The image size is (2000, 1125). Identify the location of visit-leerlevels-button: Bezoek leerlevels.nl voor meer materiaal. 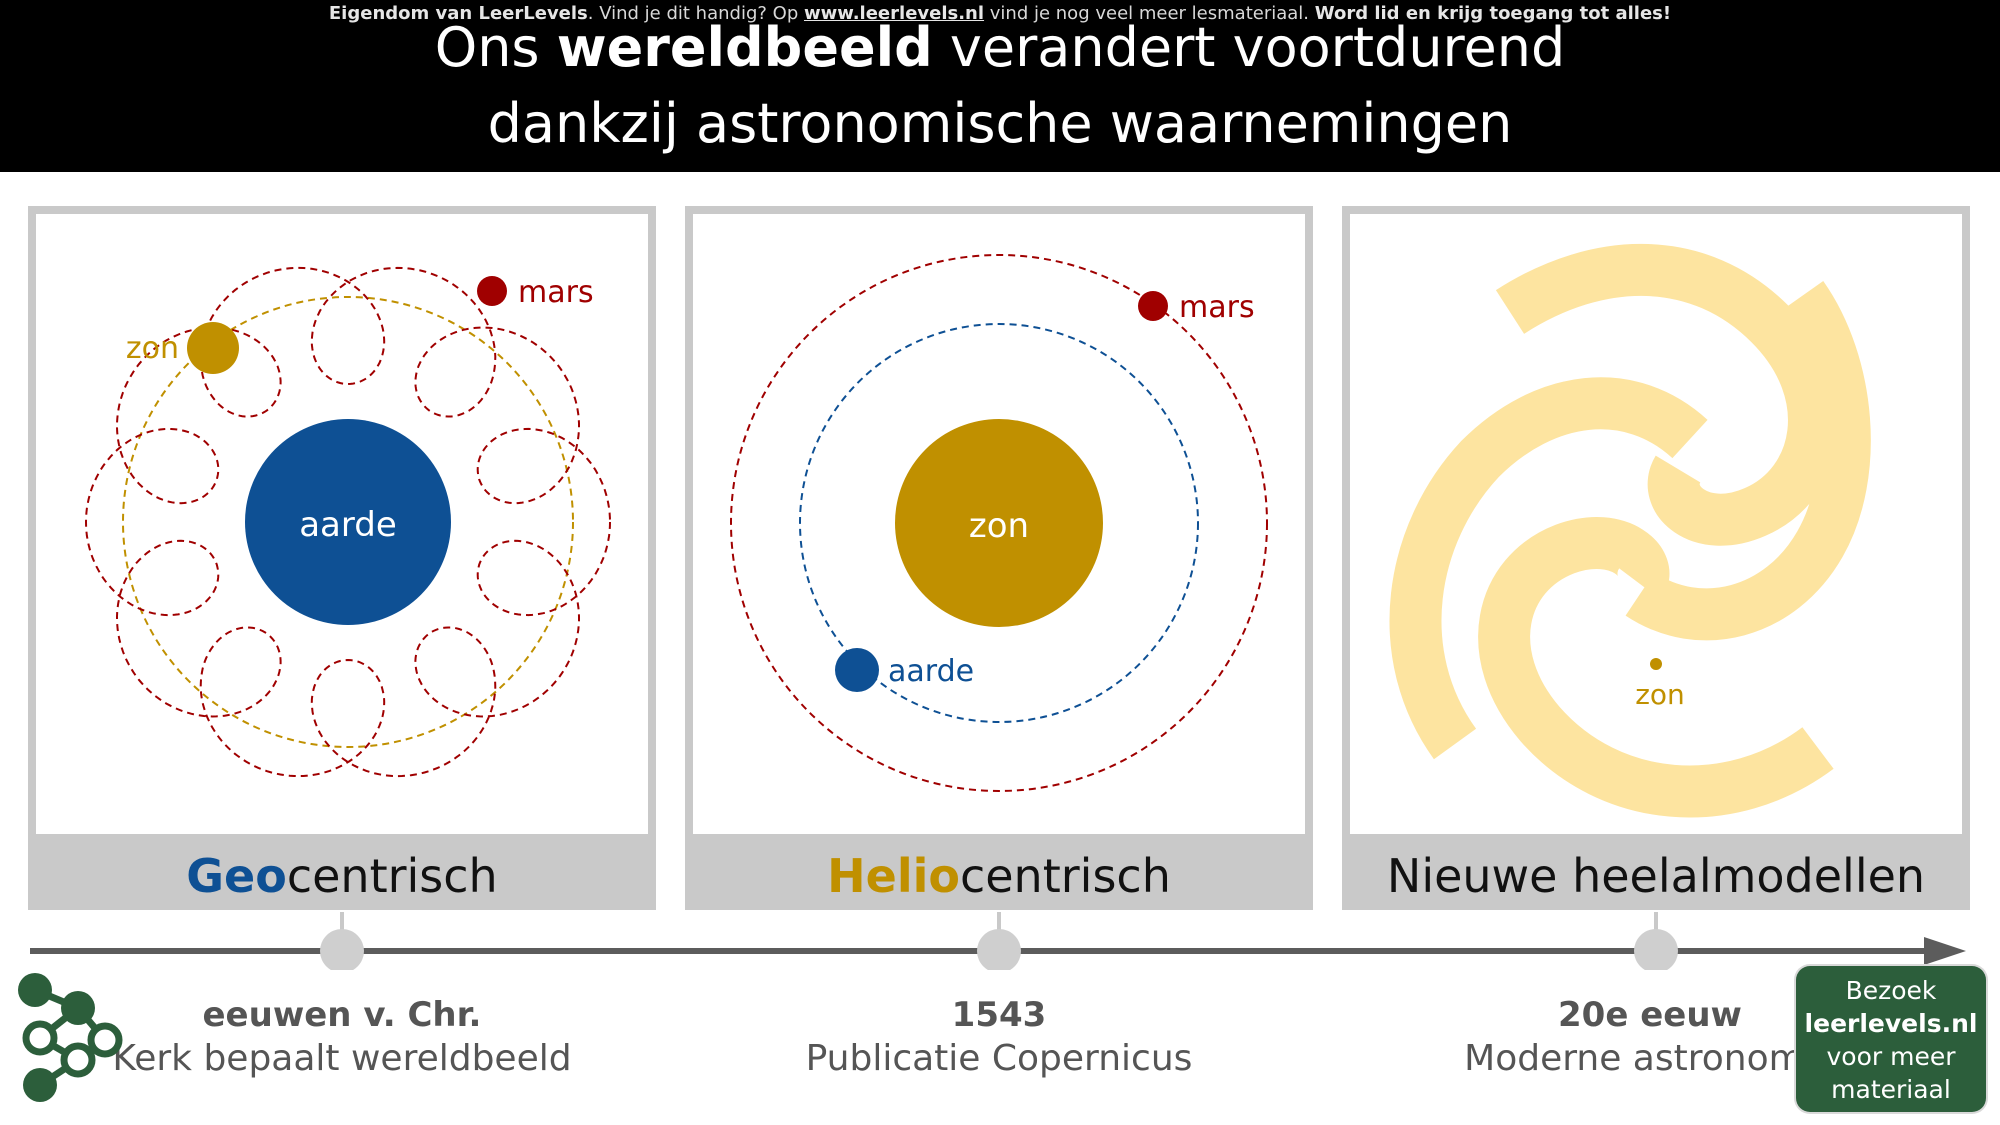
(1891, 1039).